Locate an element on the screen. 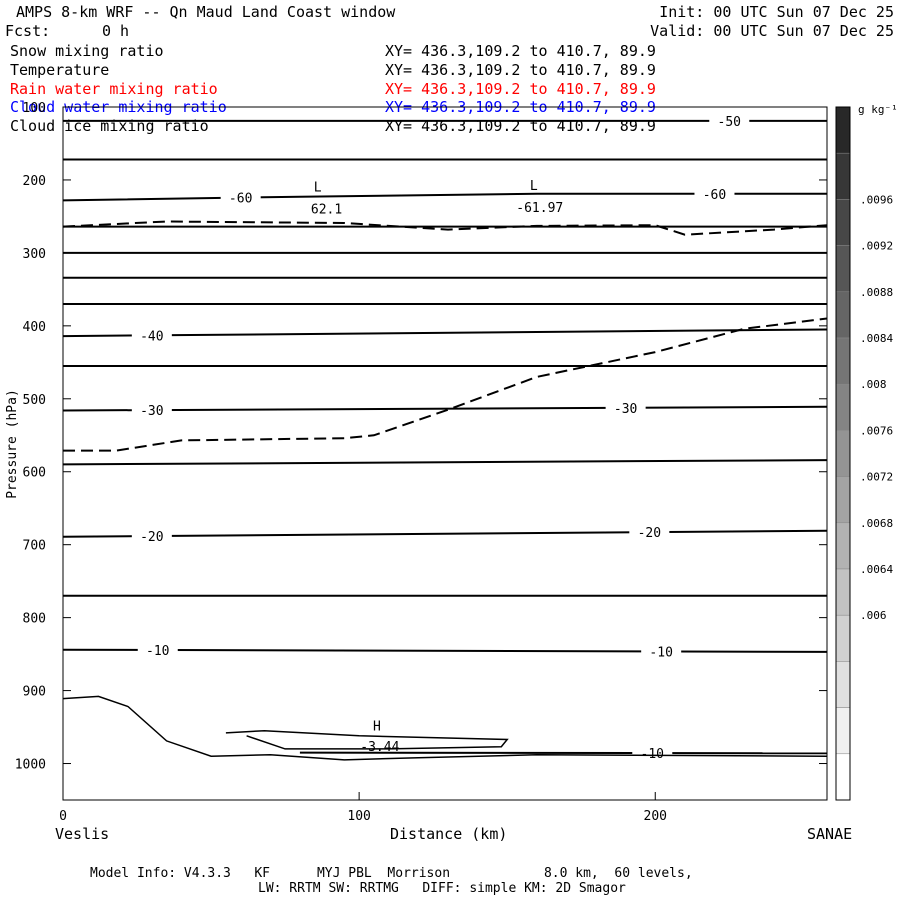 Image resolution: width=900 pixels, height=900 pixels. x-start-label: Veslis is located at coordinates (82, 834).